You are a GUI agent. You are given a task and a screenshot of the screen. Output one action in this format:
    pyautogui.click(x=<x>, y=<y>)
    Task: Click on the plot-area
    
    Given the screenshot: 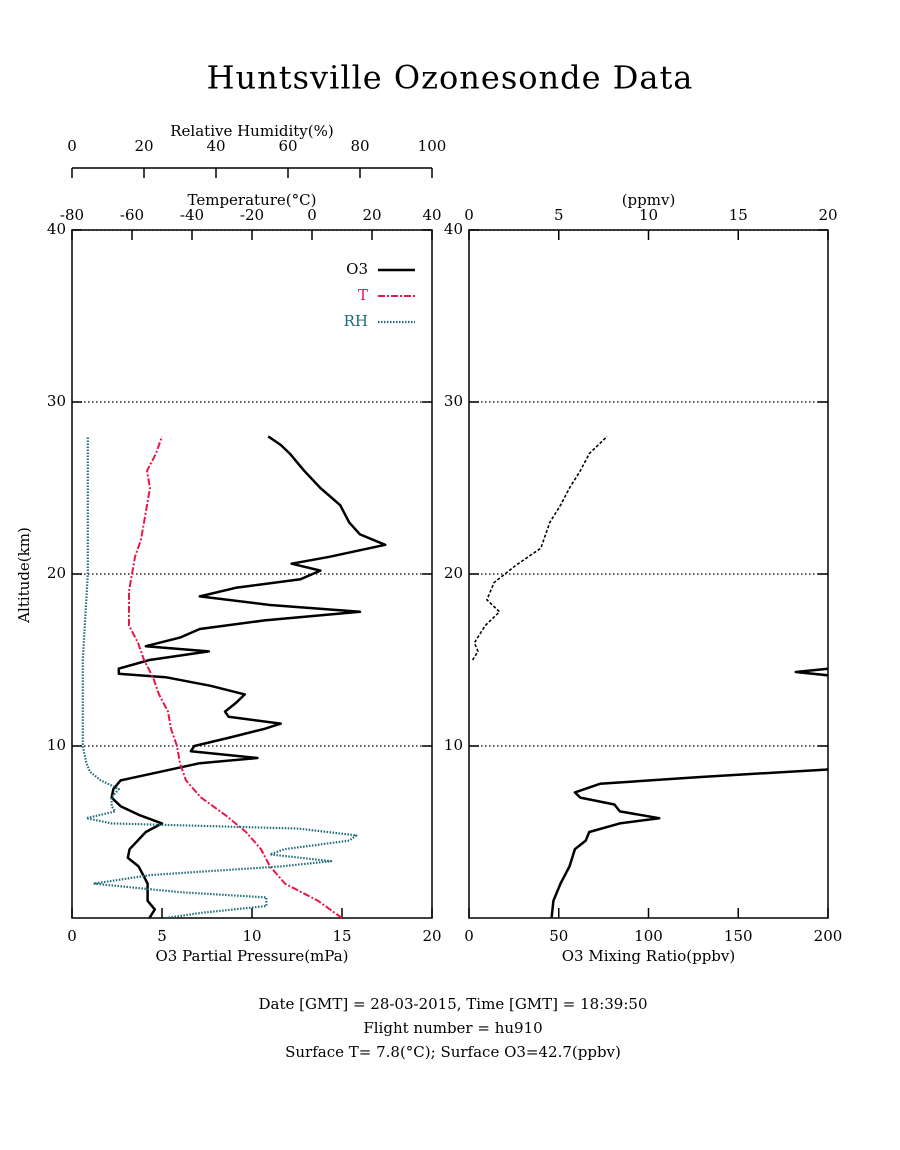 What is the action you would take?
    pyautogui.click(x=234, y=676)
    